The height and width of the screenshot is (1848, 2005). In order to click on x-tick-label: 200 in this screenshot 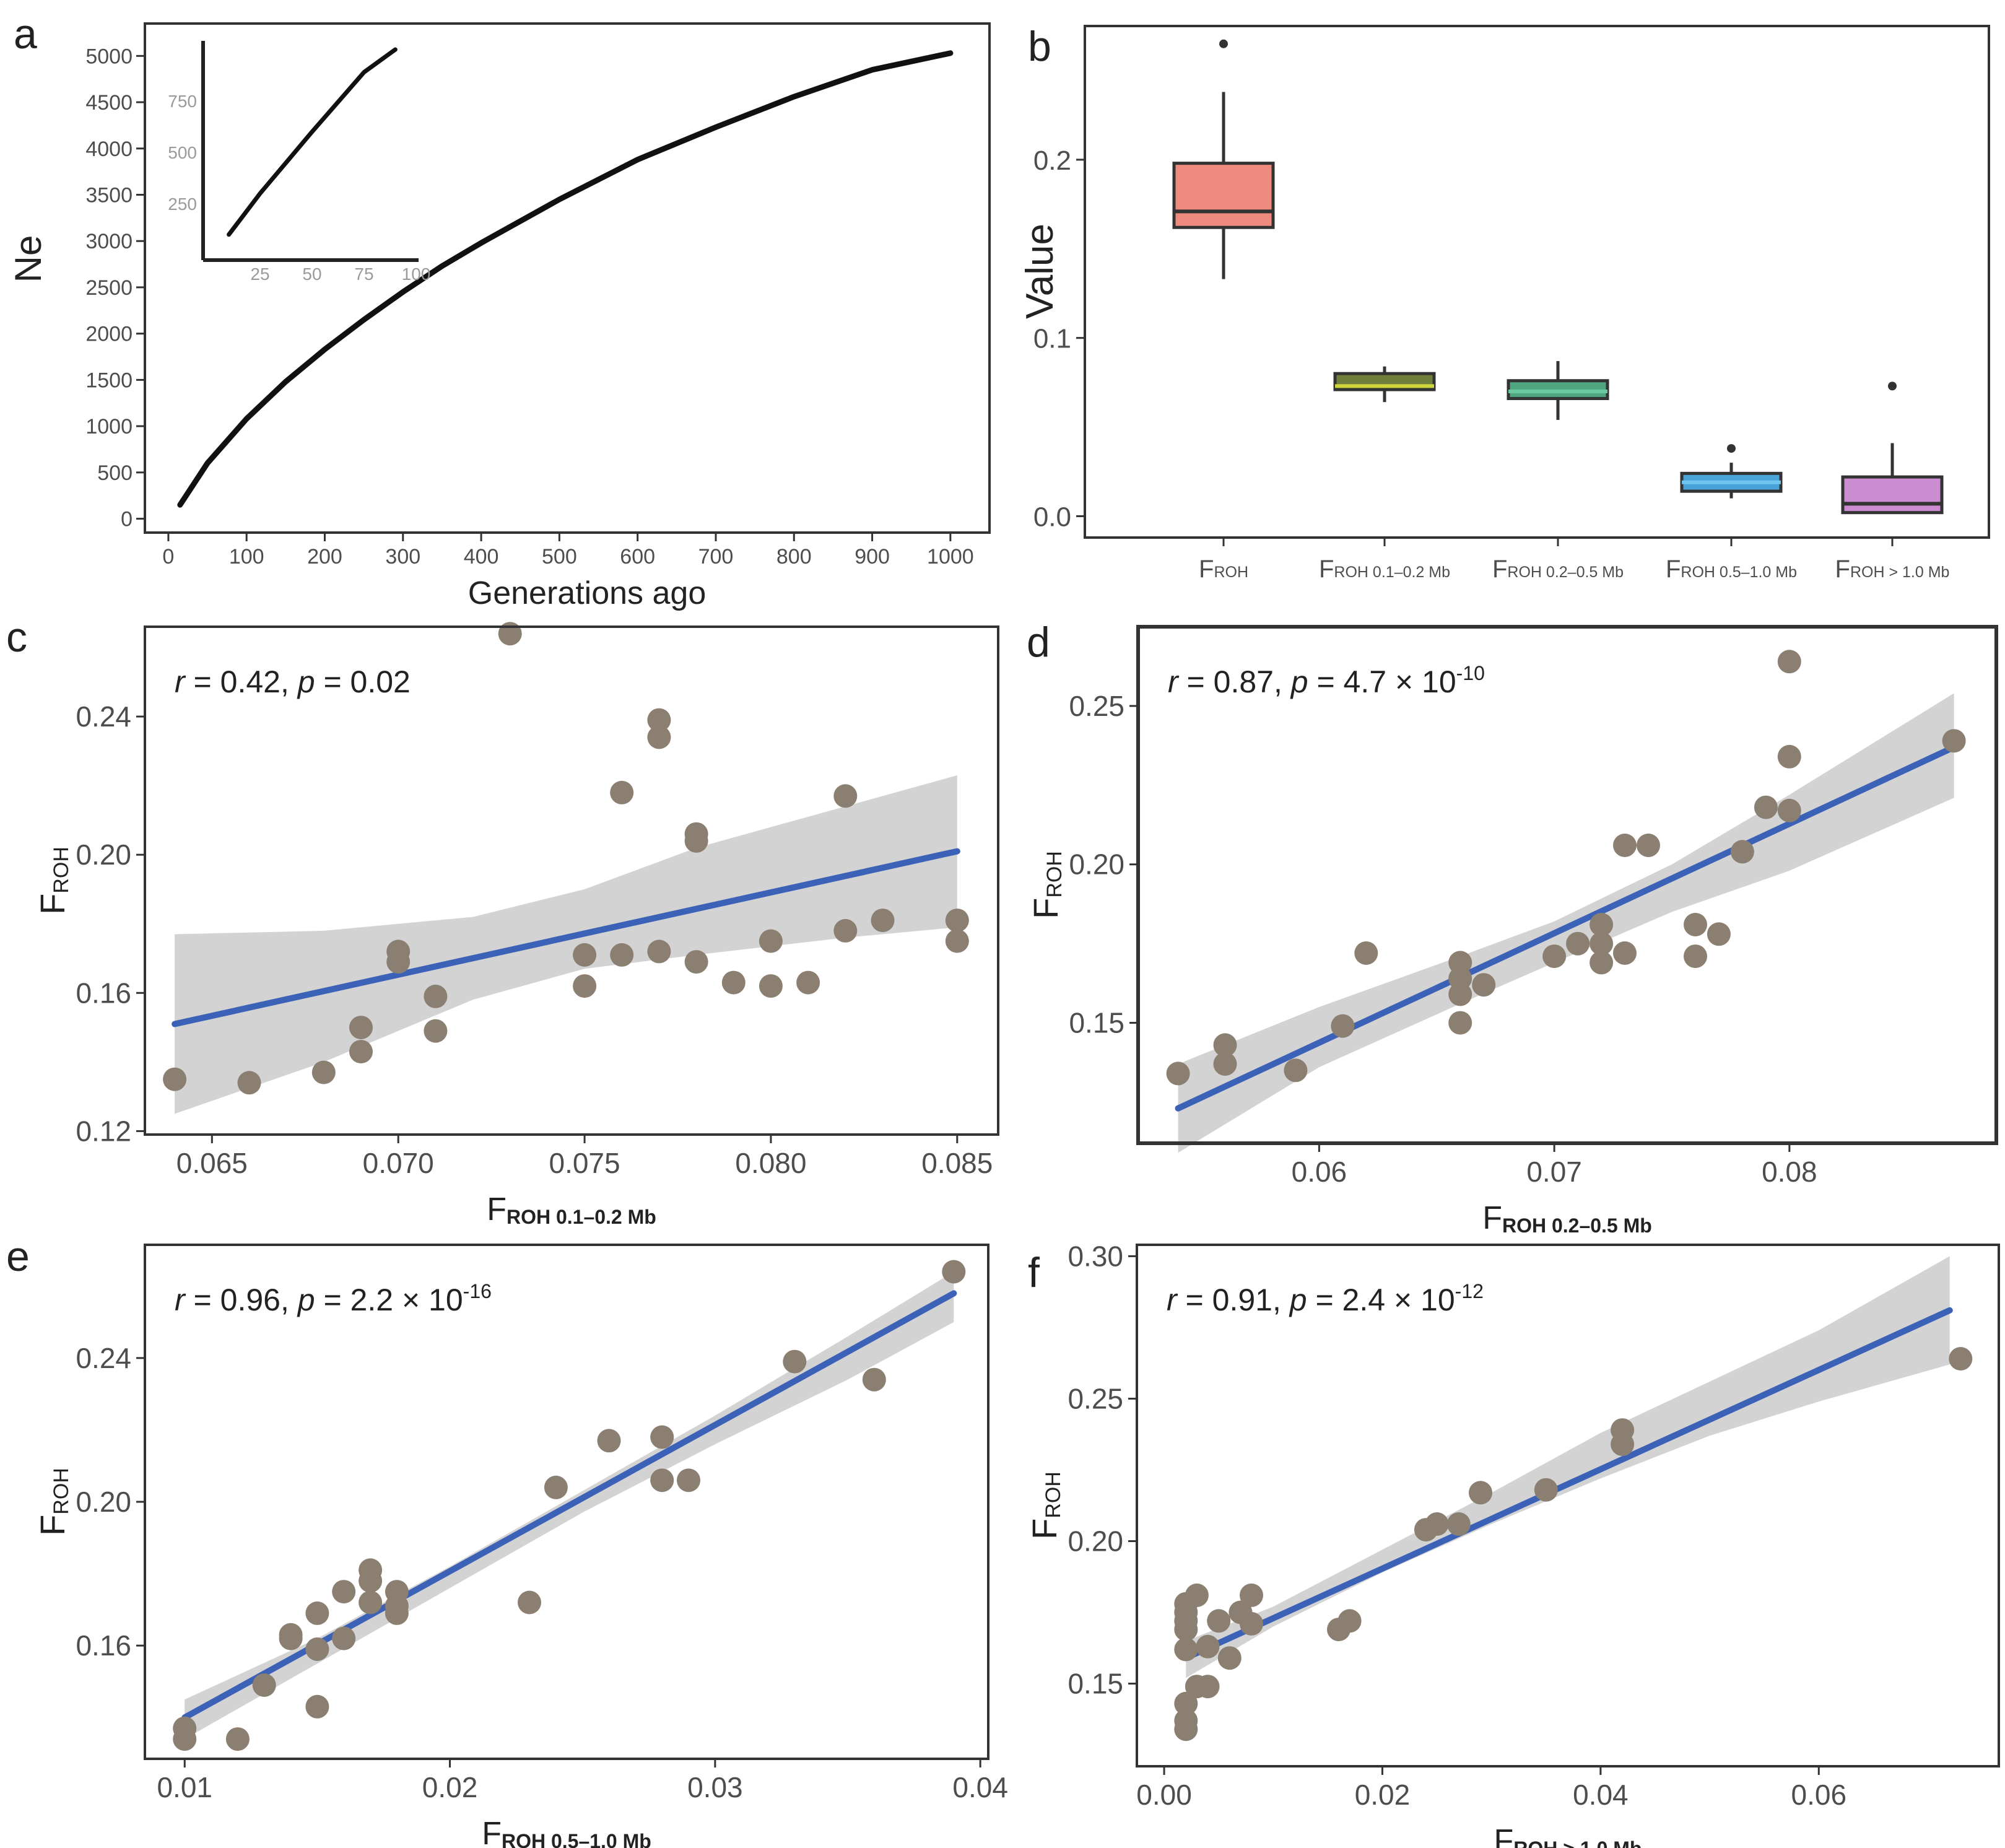, I will do `click(325, 557)`.